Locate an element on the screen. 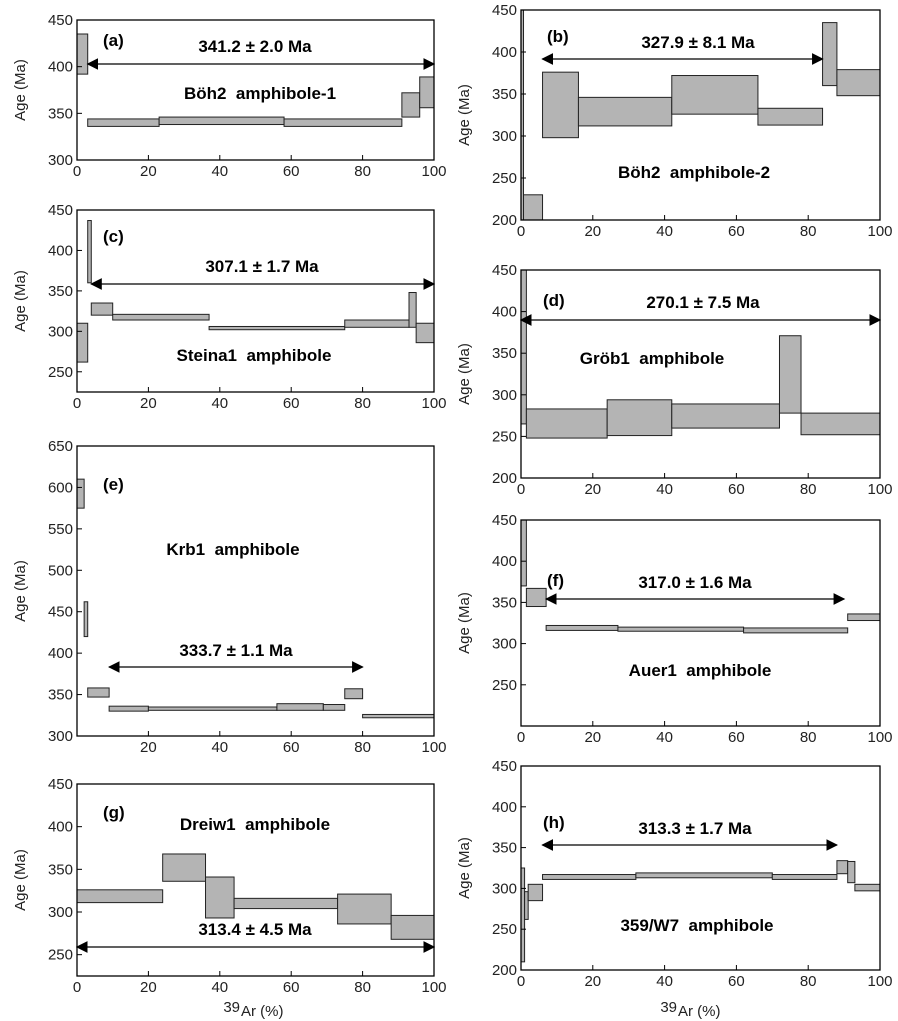  plateau-age-label: 317.0 ± 1.6 Ma is located at coordinates (695, 582).